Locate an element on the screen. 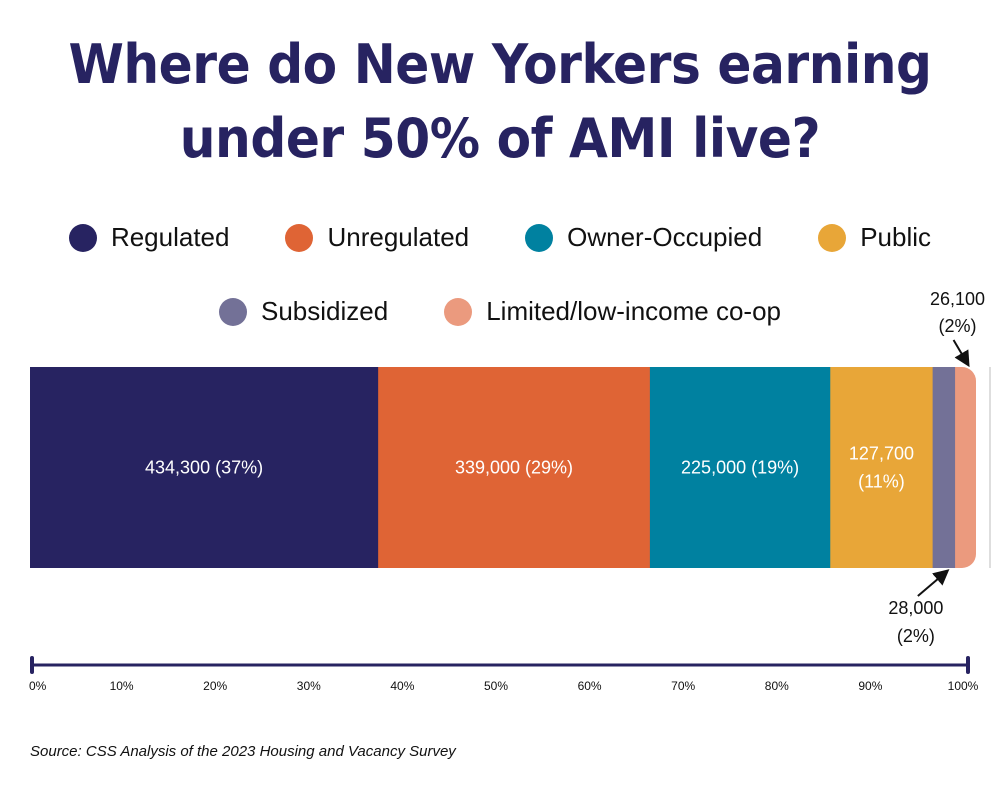 This screenshot has width=1000, height=793. data-label-limited-low-income-co-op: 26,100 is located at coordinates (957, 299).